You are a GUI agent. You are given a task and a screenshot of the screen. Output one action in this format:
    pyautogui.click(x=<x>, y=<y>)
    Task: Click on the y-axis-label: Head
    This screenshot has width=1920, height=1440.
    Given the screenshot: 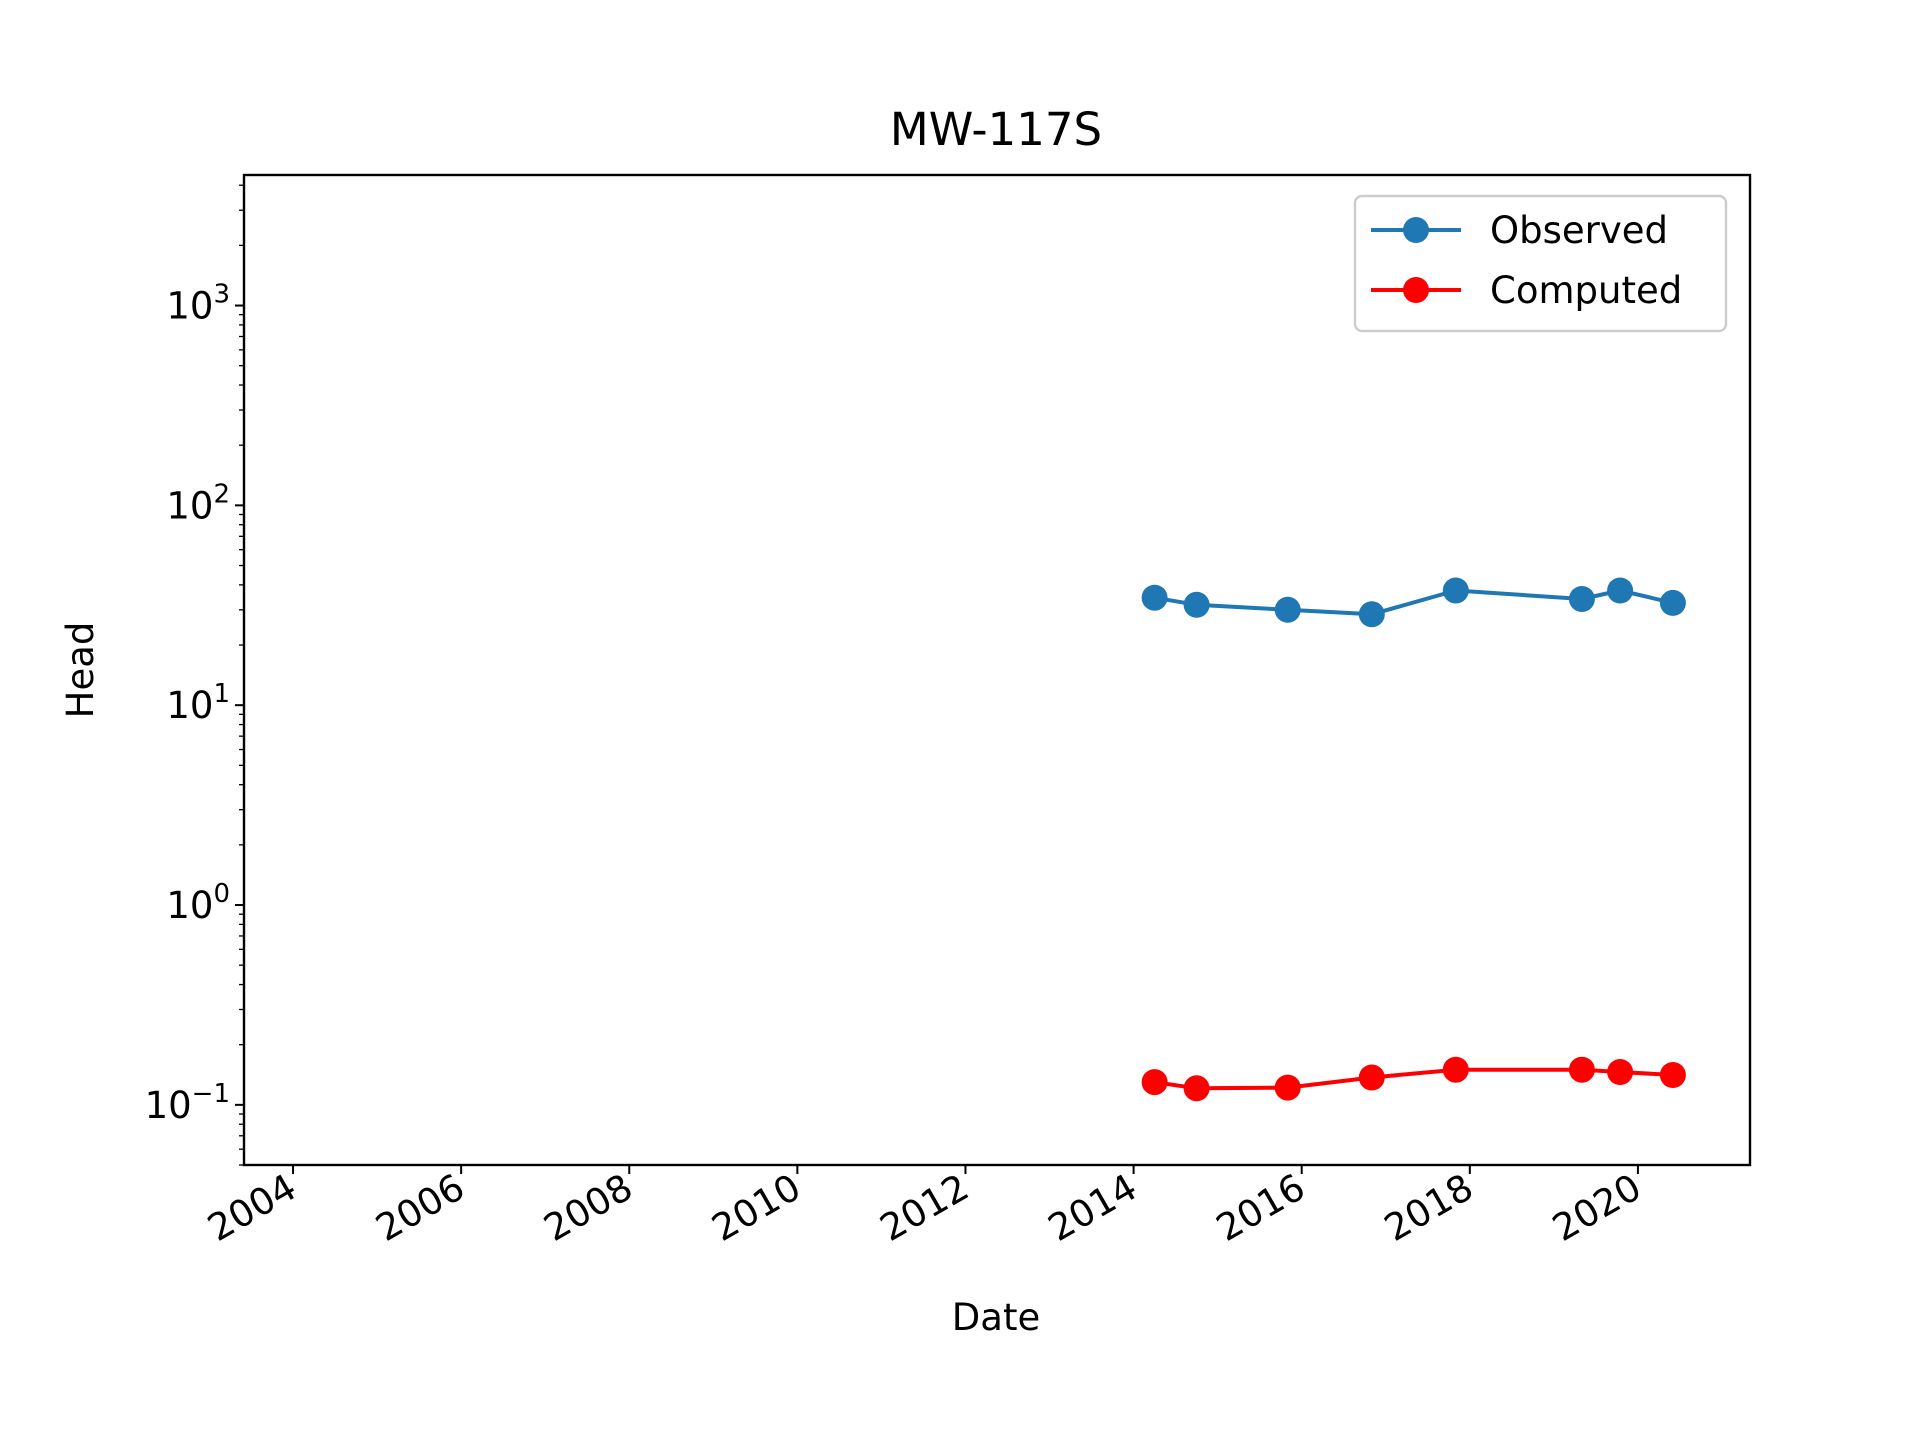 What is the action you would take?
    pyautogui.click(x=80, y=670)
    